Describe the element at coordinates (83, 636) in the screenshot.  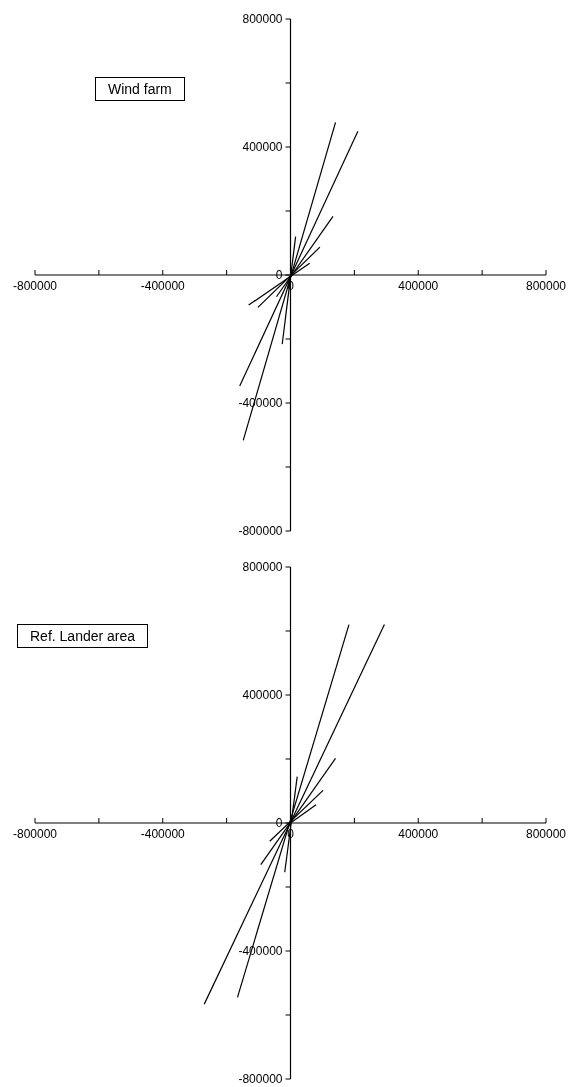
I see `text: Ref. Lander area` at that location.